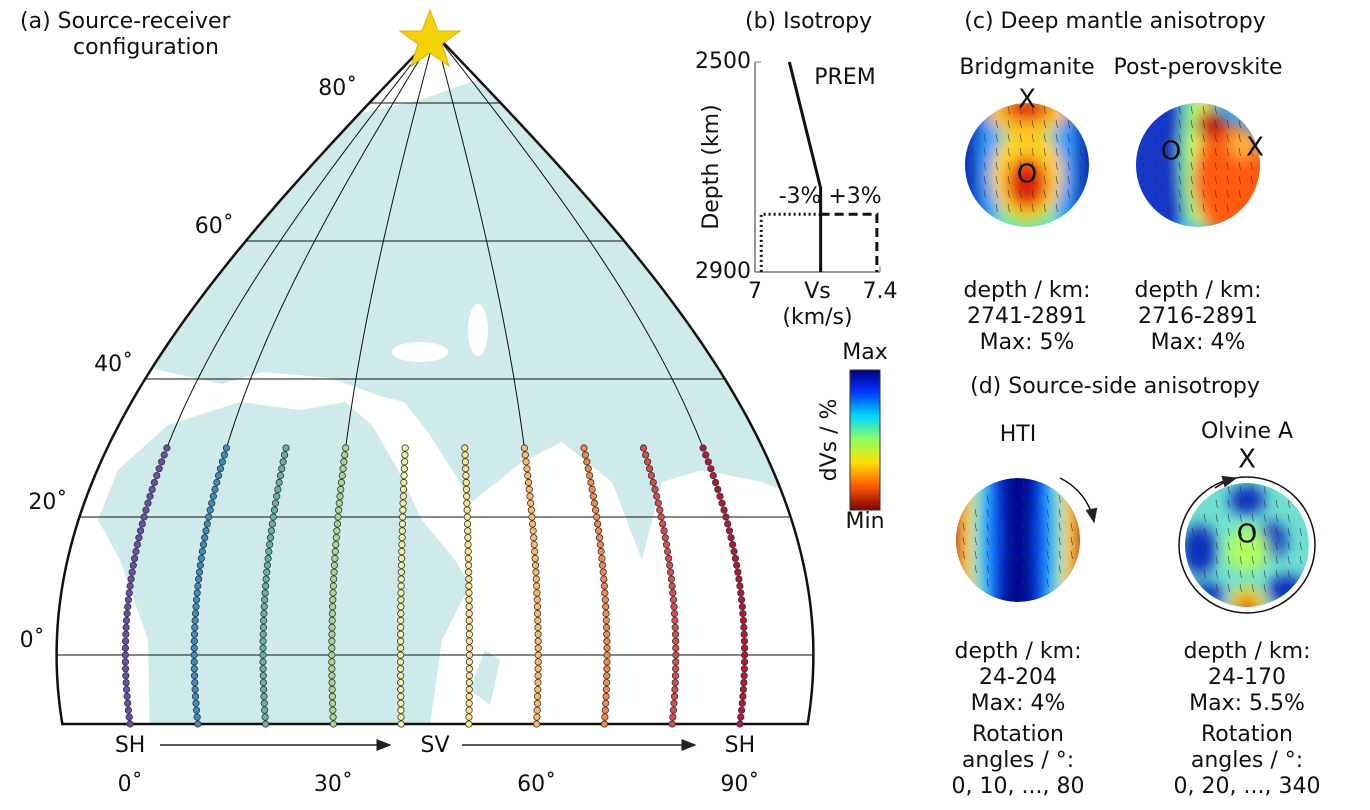 The width and height of the screenshot is (1370, 810). I want to click on longitude-label: 60˚, so click(536, 784).